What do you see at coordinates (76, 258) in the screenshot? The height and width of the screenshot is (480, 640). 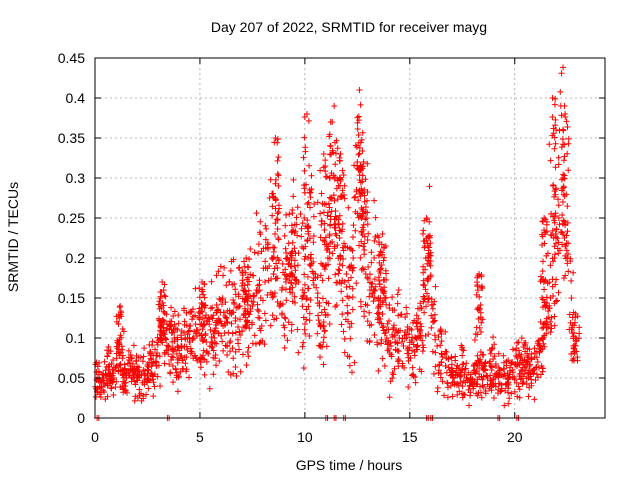 I see `y-tick-label: 0.2` at bounding box center [76, 258].